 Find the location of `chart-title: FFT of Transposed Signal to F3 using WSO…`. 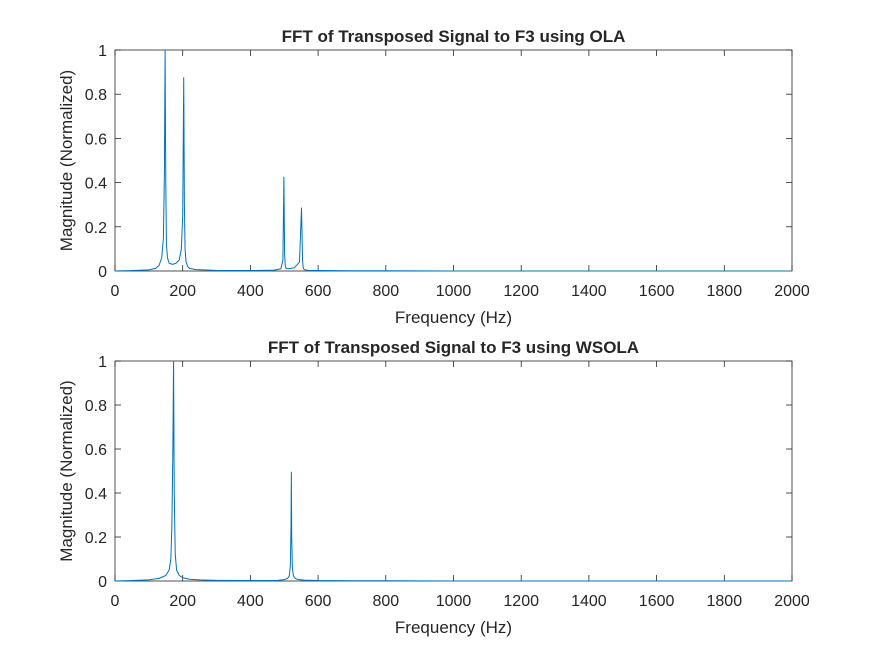

chart-title: FFT of Transposed Signal to F3 using WSO… is located at coordinates (453, 347).